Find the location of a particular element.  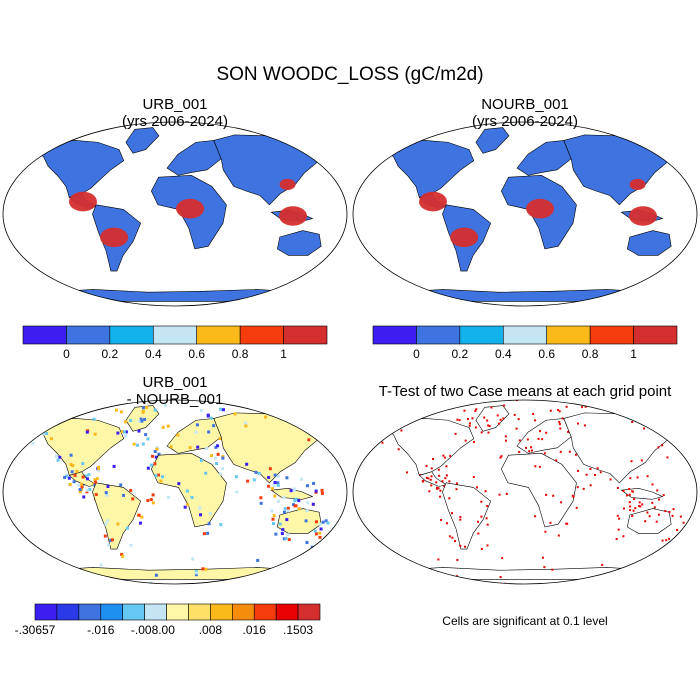

significance-note: Cells are significant at 0.1 level is located at coordinates (525, 621).